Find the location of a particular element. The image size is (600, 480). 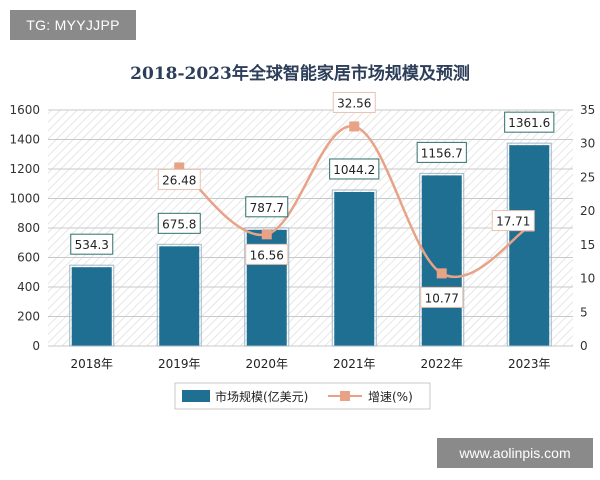

bar-data-label: 534.3 is located at coordinates (92, 245).